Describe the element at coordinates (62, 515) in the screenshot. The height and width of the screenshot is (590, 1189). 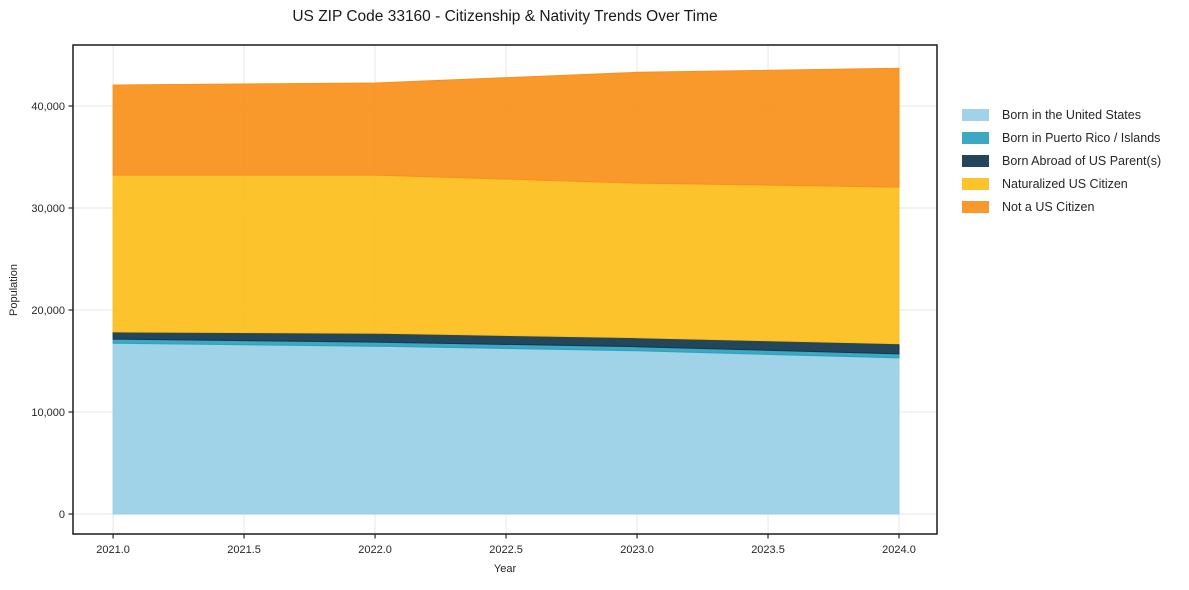
I see `y-tick-label: 0` at that location.